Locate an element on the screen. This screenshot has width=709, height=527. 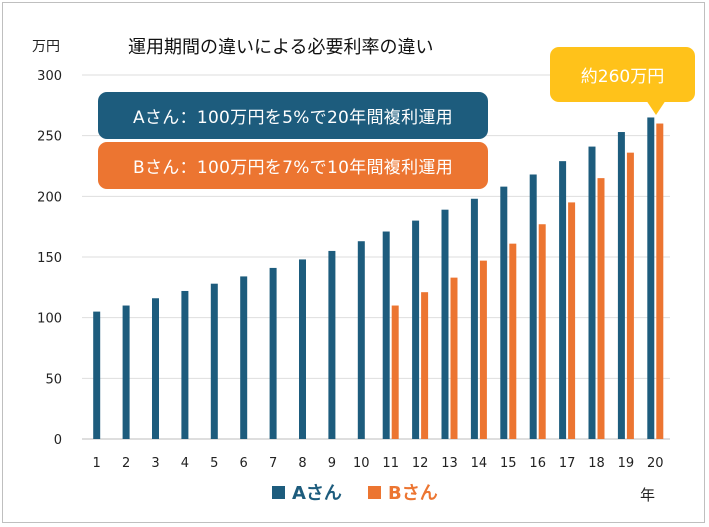
legend-label-a: Aさん is located at coordinates (317, 493).